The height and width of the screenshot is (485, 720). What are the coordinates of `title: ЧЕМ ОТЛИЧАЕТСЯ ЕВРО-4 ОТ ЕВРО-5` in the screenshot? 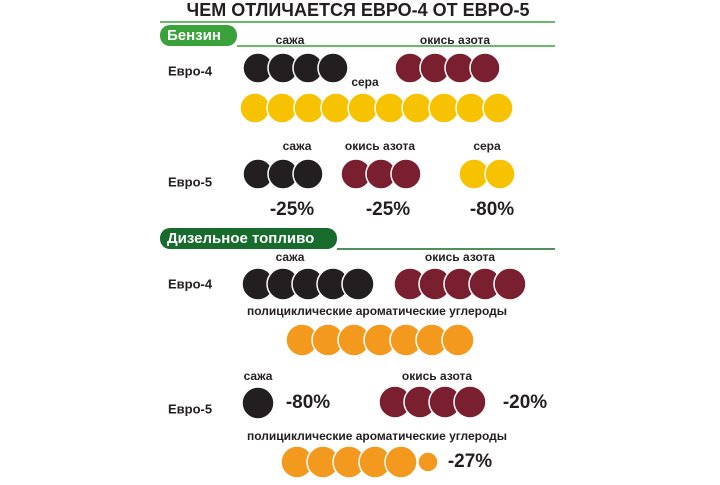 It's located at (358, 10).